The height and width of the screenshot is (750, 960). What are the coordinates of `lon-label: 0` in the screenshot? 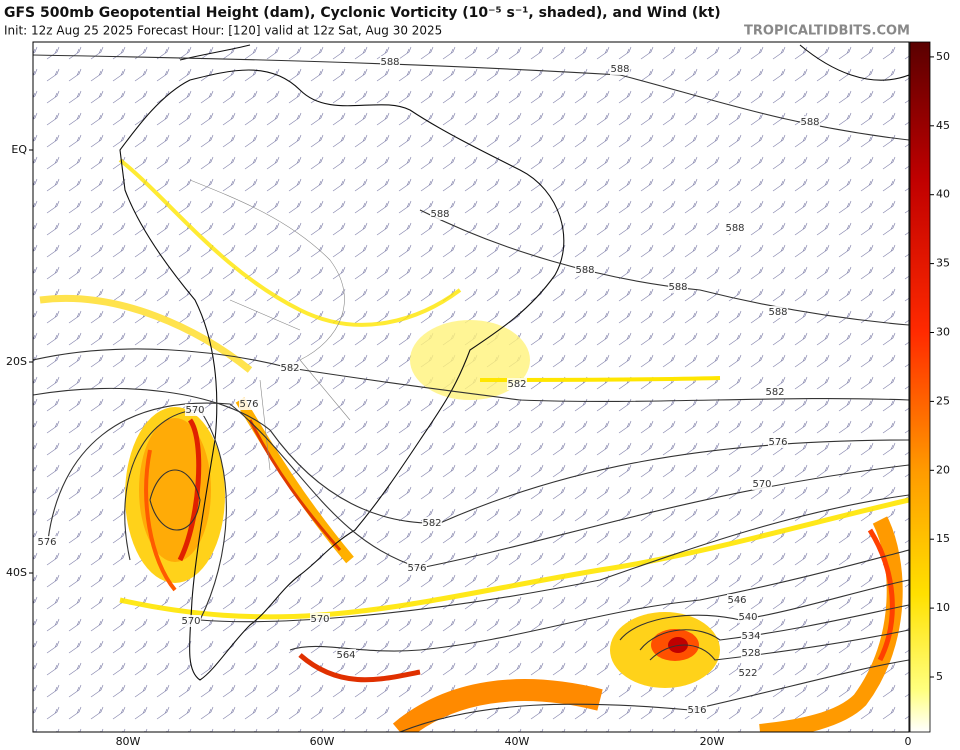 It's located at (908, 741).